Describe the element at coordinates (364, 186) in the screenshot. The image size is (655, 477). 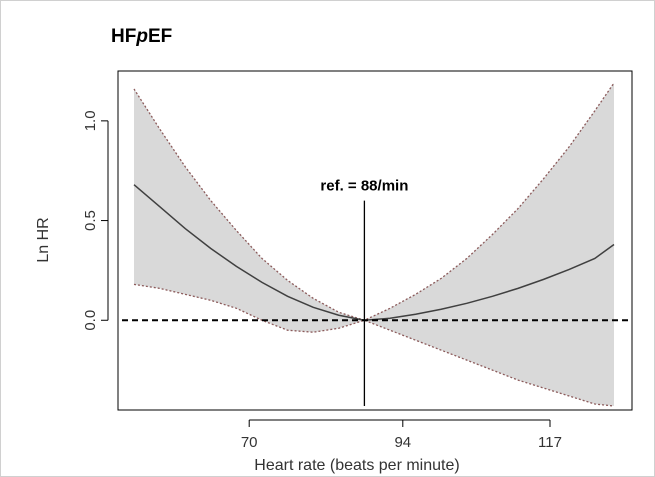
I see `reference-label: ref. = 88/min` at that location.